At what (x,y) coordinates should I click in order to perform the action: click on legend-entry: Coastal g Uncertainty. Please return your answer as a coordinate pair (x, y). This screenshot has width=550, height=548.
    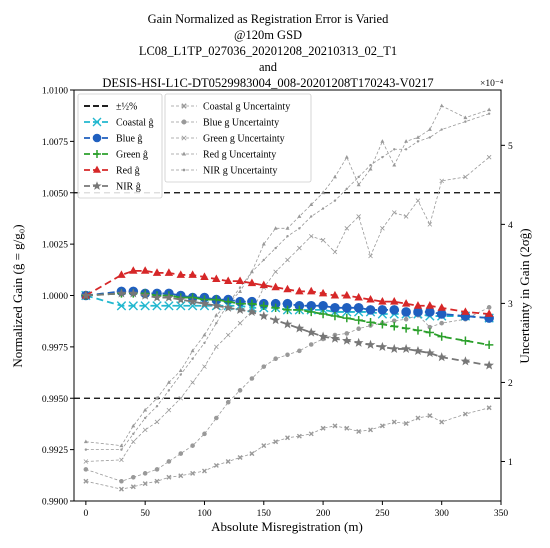
    Looking at the image, I should click on (230, 107).